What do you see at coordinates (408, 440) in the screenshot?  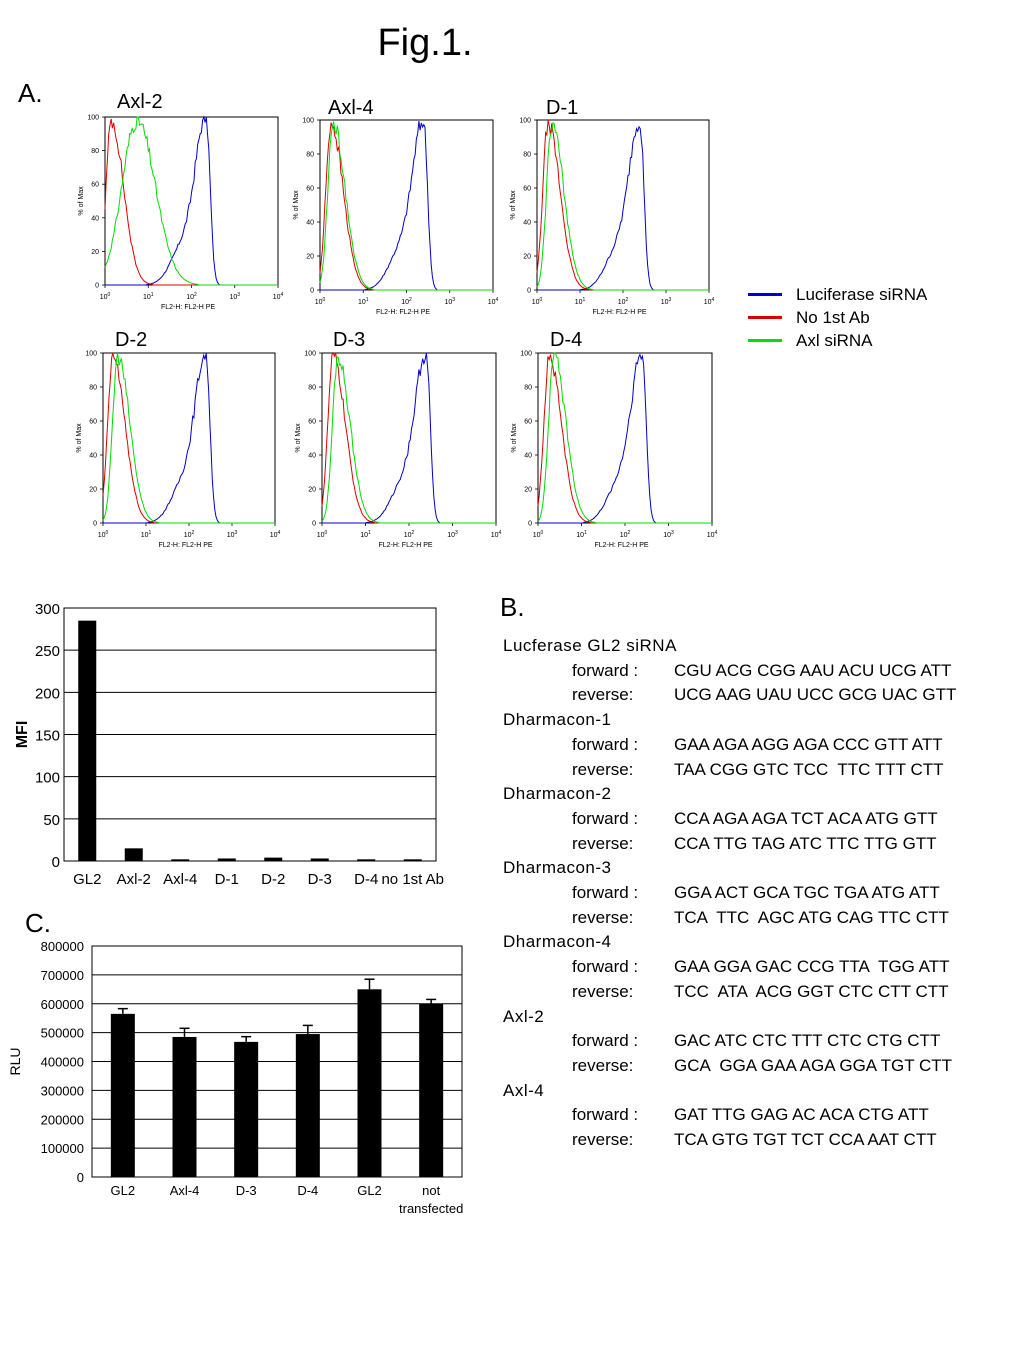 I see `histogram-curve` at bounding box center [408, 440].